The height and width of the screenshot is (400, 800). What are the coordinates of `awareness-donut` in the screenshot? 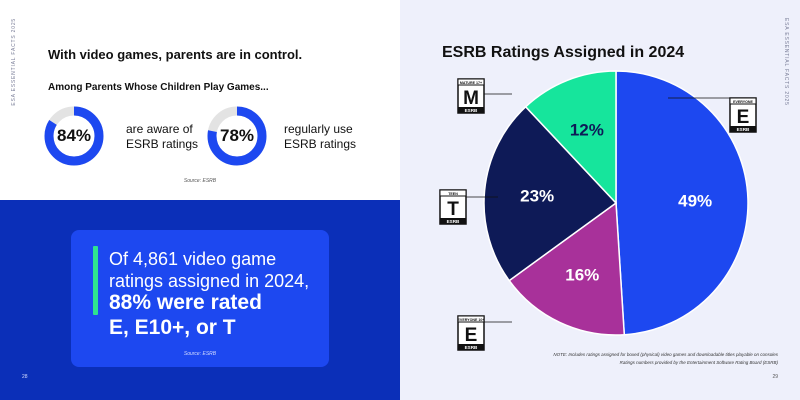 It's located at (74, 136).